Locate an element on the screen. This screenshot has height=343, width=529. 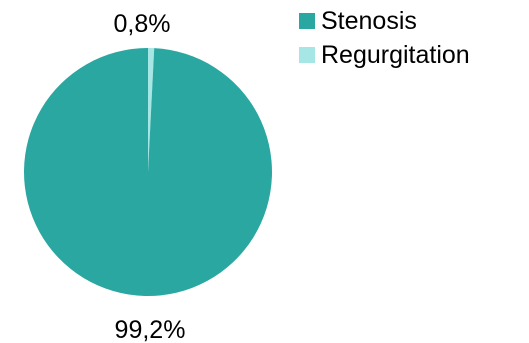
legend: Stenosis Regurgitation is located at coordinates (384, 38).